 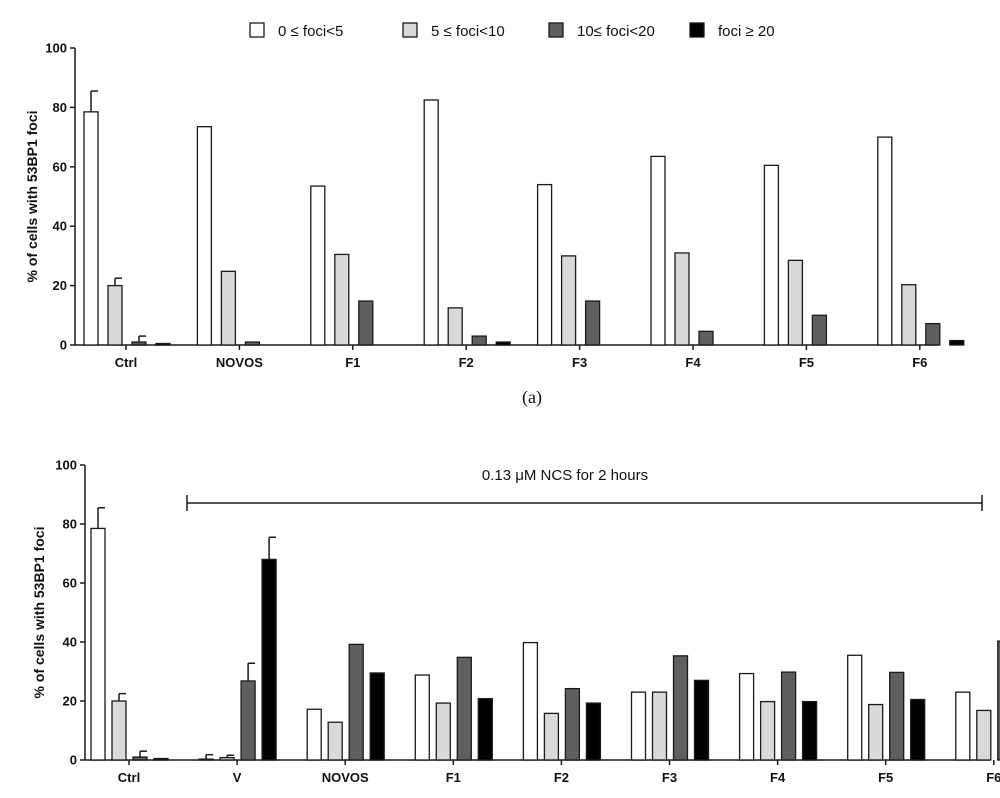 What do you see at coordinates (616, 31) in the screenshot?
I see `legend-label-2: 10≤ foci<20` at bounding box center [616, 31].